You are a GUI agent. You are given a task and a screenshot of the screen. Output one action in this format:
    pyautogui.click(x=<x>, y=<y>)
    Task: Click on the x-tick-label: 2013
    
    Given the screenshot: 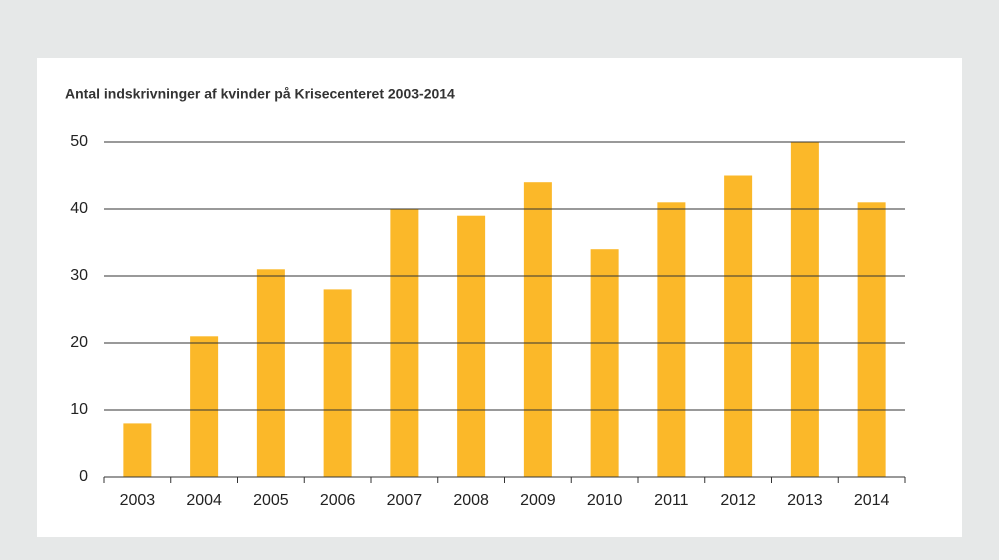 What is the action you would take?
    pyautogui.click(x=805, y=500)
    